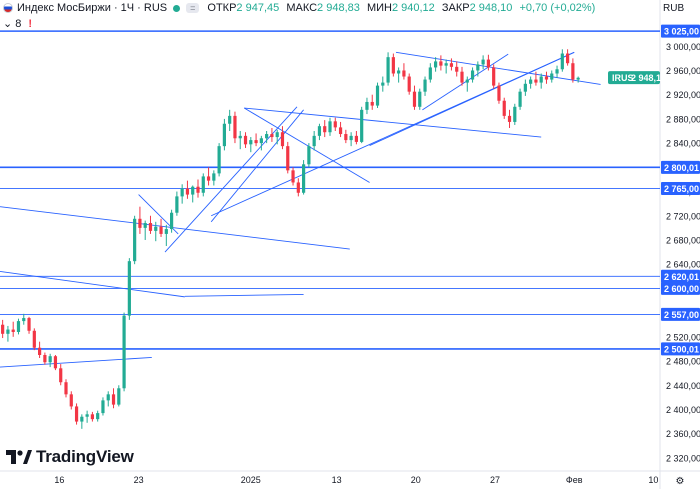 The image size is (700, 489). Describe the element at coordinates (683, 362) in the screenshot. I see `y-tick-label: 2 480,00` at that location.